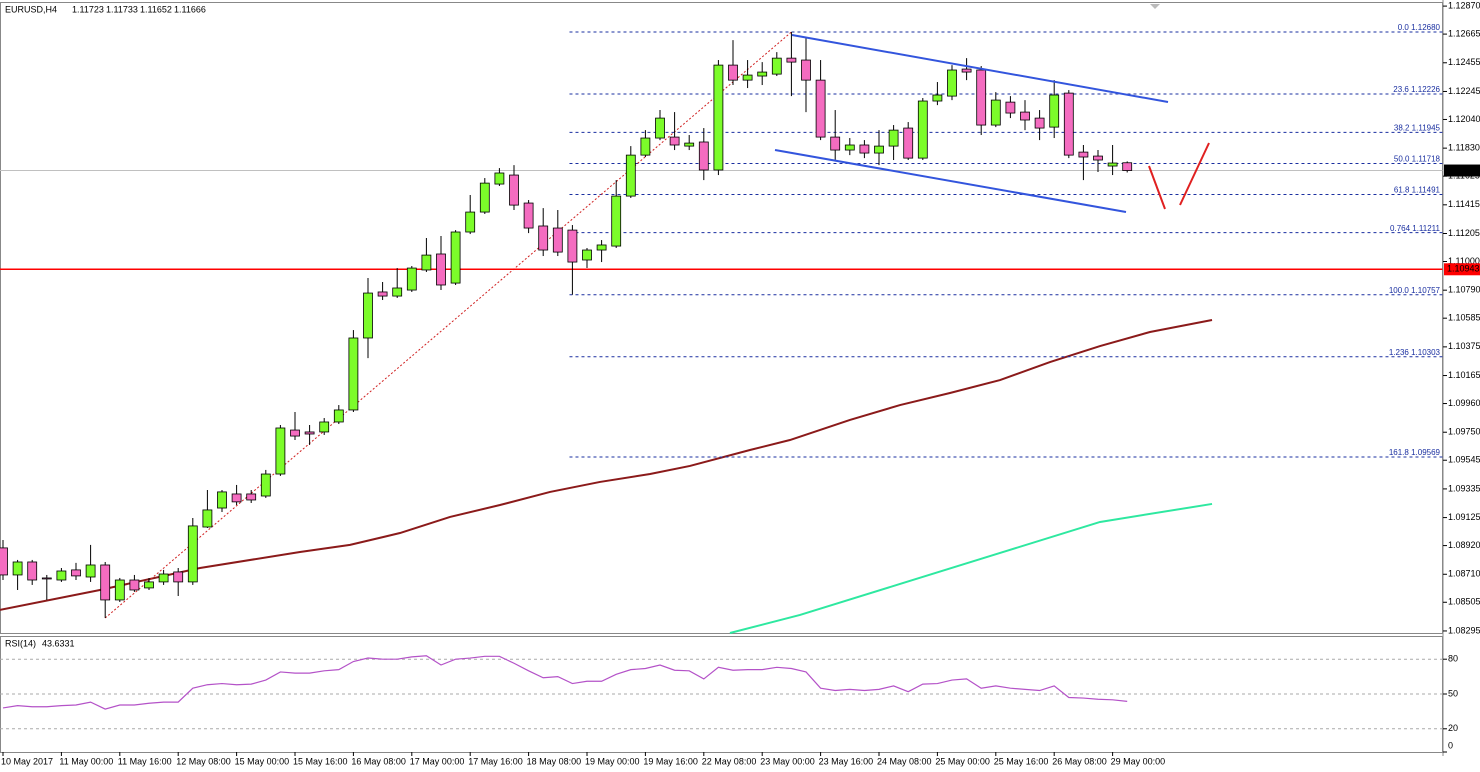 Image resolution: width=1480 pixels, height=772 pixels. I want to click on x-tick-label: 25 May 00:00, so click(962, 761).